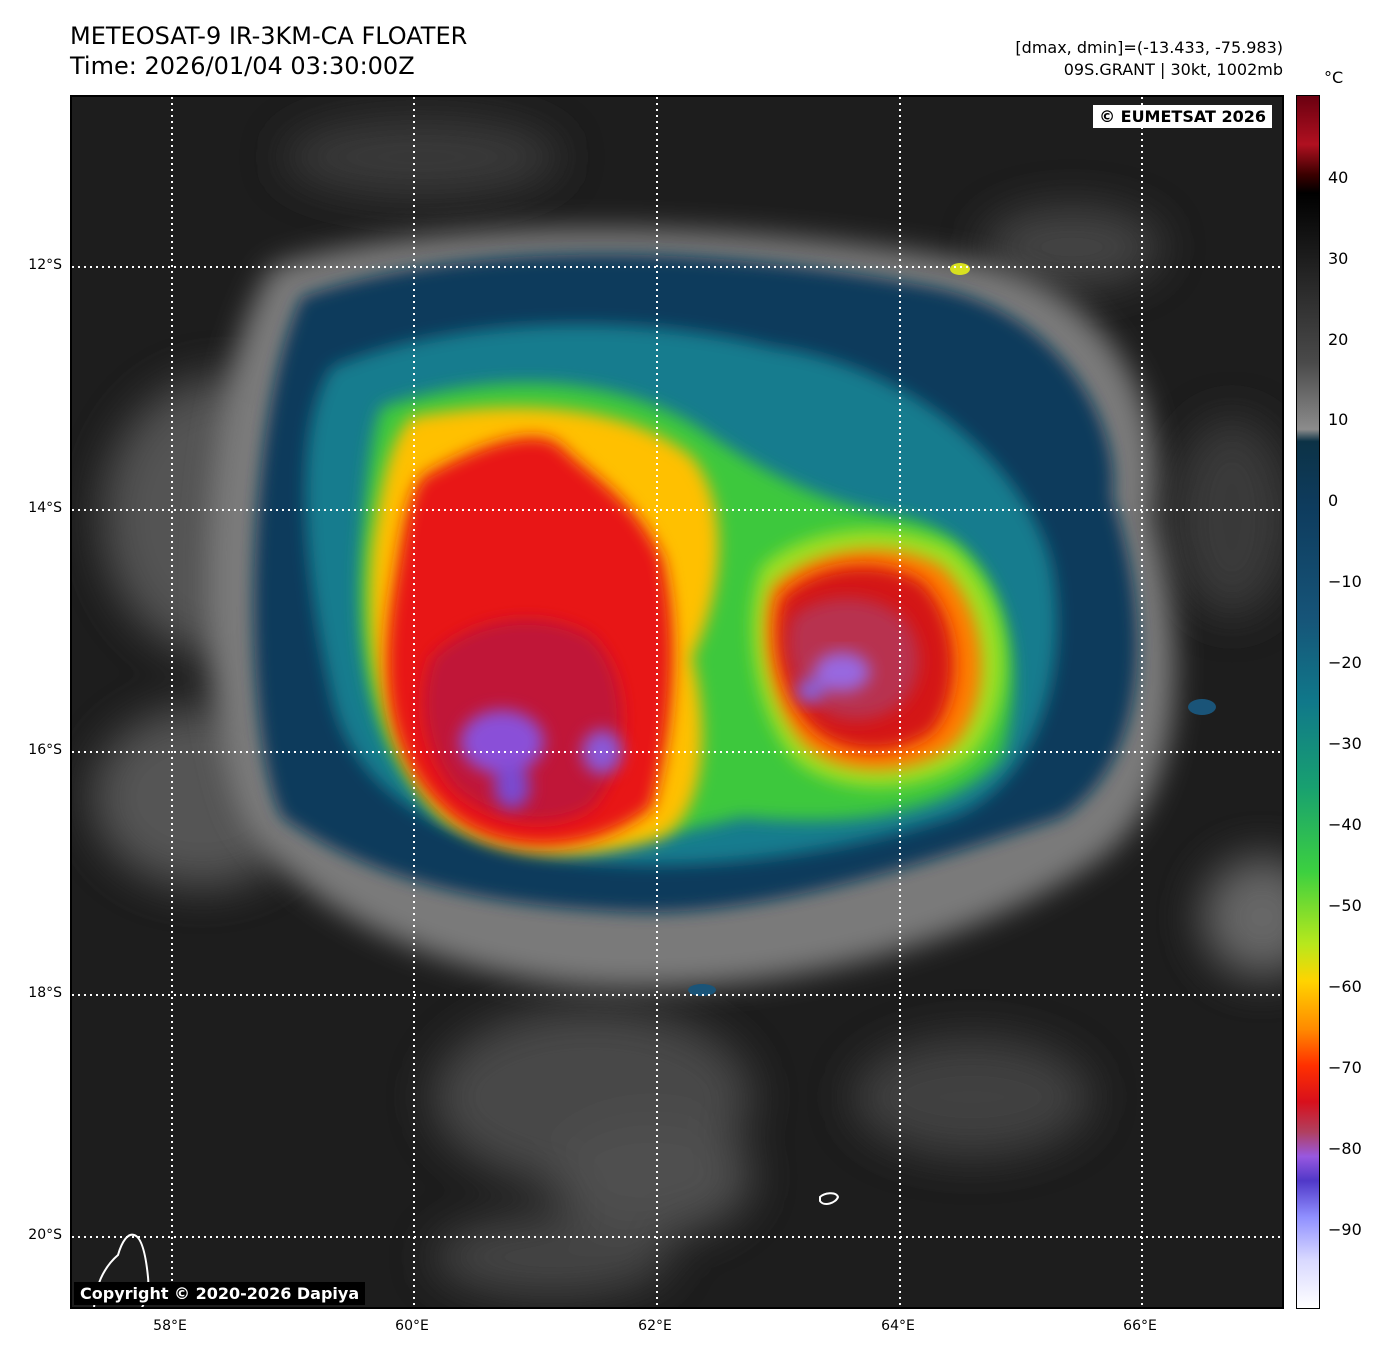 The image size is (1388, 1359). What do you see at coordinates (1345, 662) in the screenshot?
I see `colorbar-tick: −20` at bounding box center [1345, 662].